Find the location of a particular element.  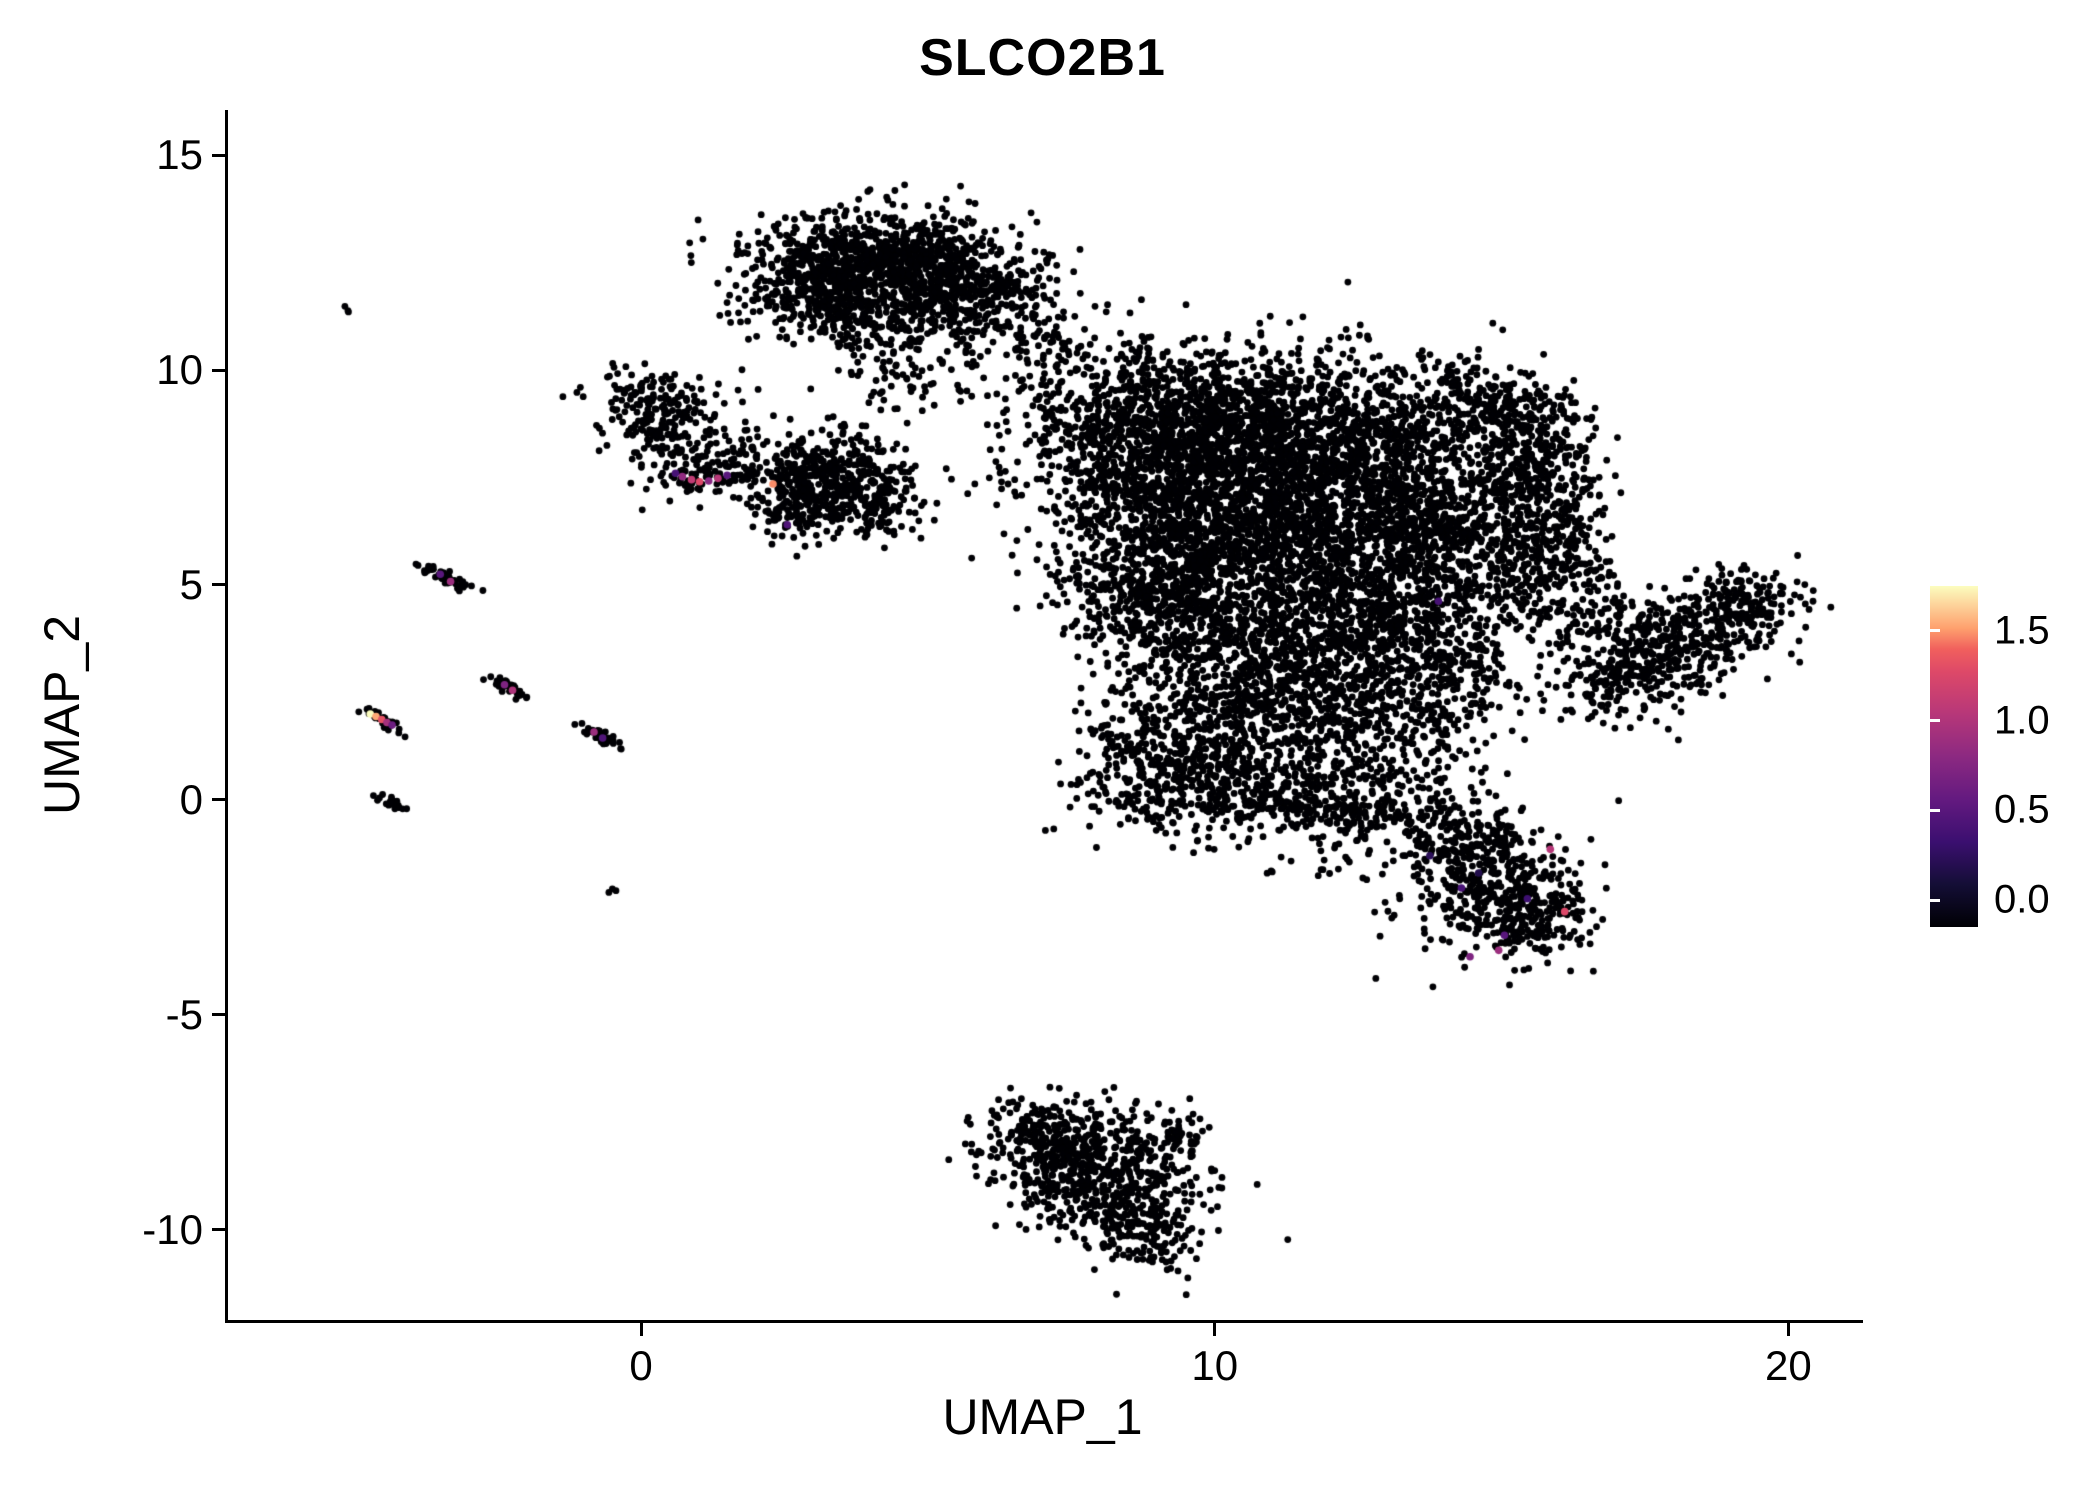

y-axis-label: UMAP_2 is located at coordinates (62, 715).